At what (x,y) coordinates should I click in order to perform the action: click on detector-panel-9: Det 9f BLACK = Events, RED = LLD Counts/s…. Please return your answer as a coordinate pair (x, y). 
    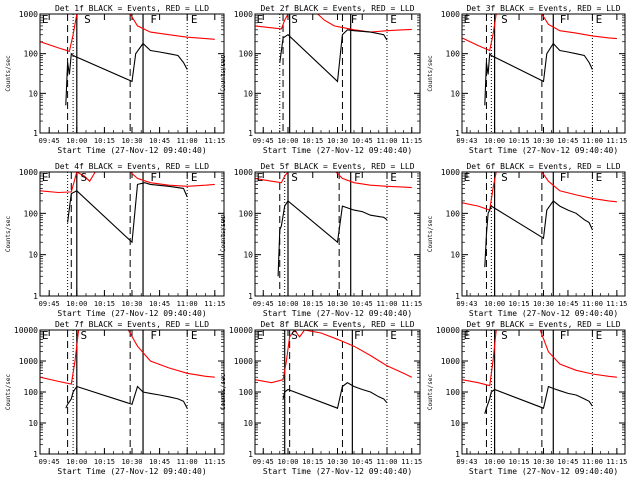
    Looking at the image, I should click on (527, 398).